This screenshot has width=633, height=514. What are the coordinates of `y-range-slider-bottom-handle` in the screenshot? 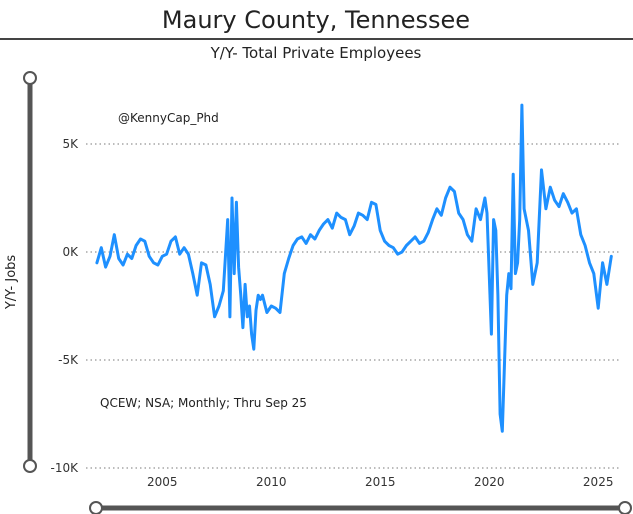 It's located at (30, 466).